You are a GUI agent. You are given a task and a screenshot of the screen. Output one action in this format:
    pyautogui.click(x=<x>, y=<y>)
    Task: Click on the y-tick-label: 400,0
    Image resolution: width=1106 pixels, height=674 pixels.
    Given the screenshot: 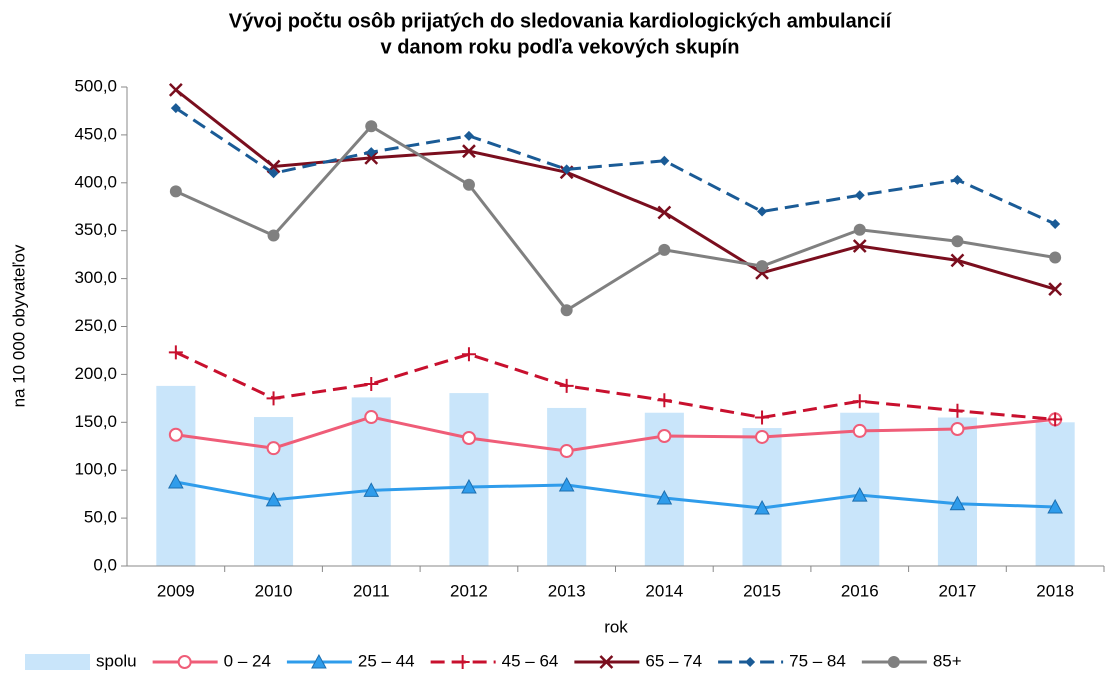 What is the action you would take?
    pyautogui.click(x=95, y=181)
    